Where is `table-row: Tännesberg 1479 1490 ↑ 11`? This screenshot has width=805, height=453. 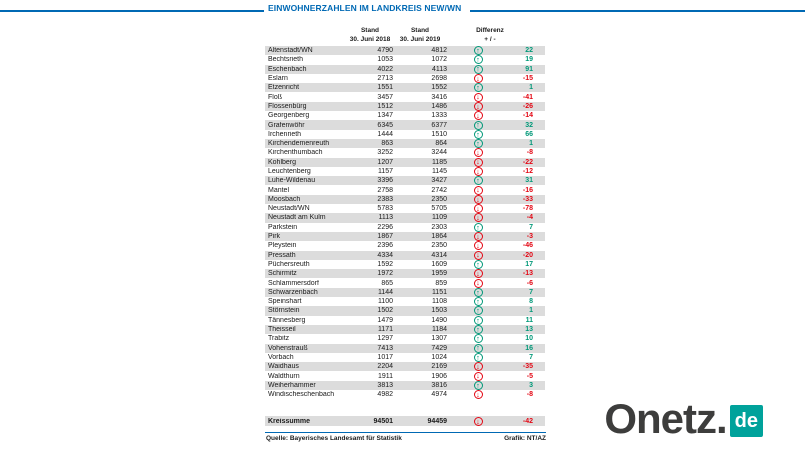 table-row: Tännesberg 1479 1490 ↑ 11 is located at coordinates (405, 320).